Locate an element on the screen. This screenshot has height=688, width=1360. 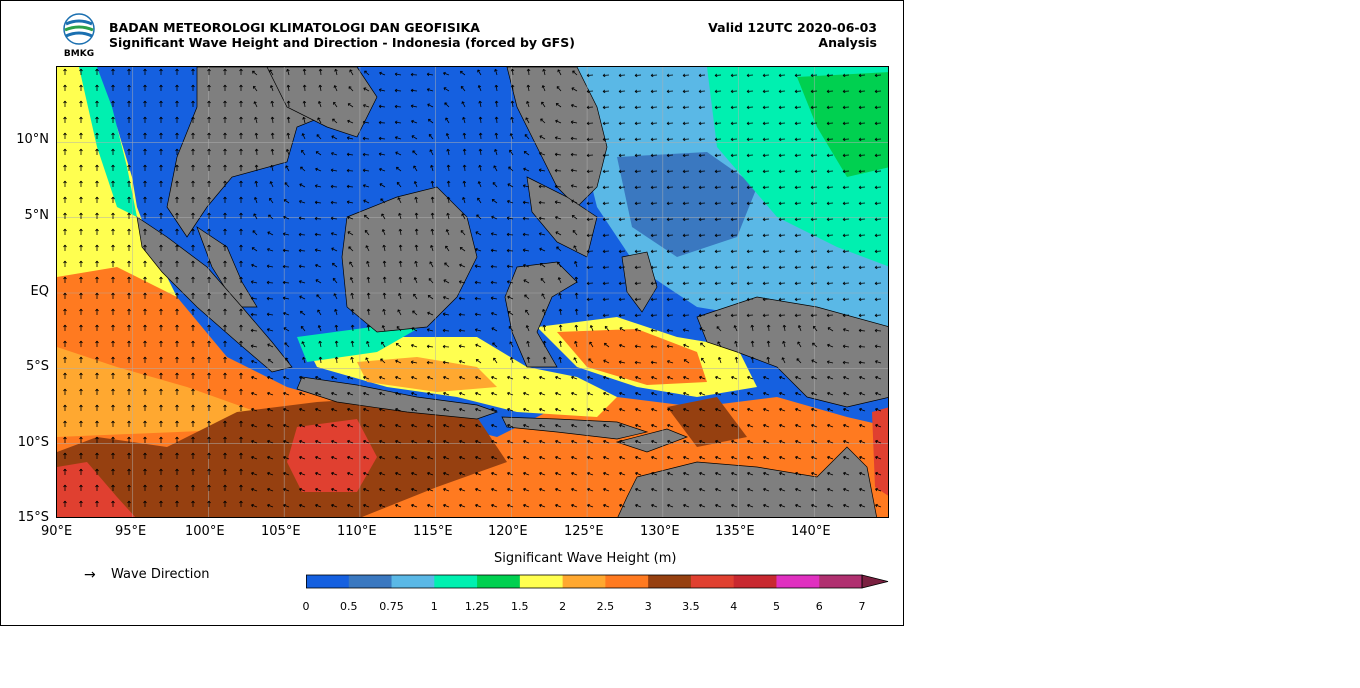
colorbar-tick-label: 0 is located at coordinates (306, 606).